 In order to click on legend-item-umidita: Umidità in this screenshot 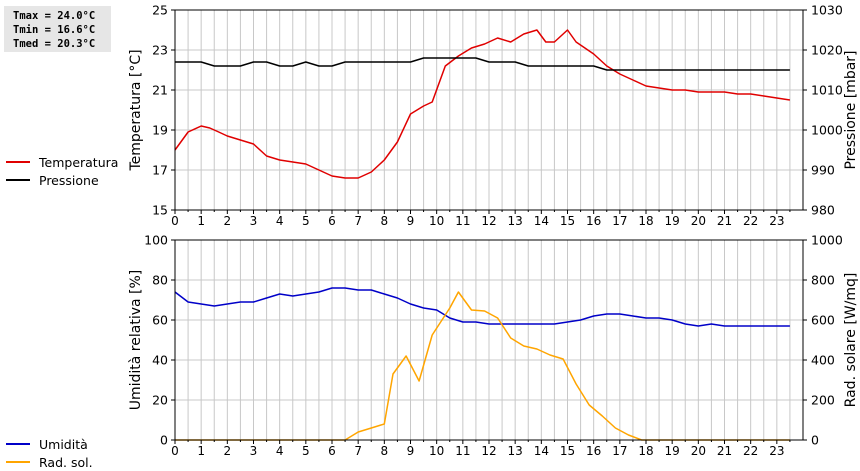, I will do `click(49, 444)`.